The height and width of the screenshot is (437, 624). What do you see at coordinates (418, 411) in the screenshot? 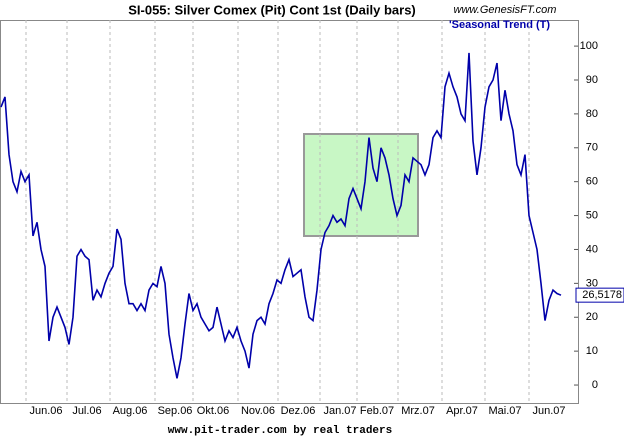
I see `x-tick-label: Mrz.07` at bounding box center [418, 411].